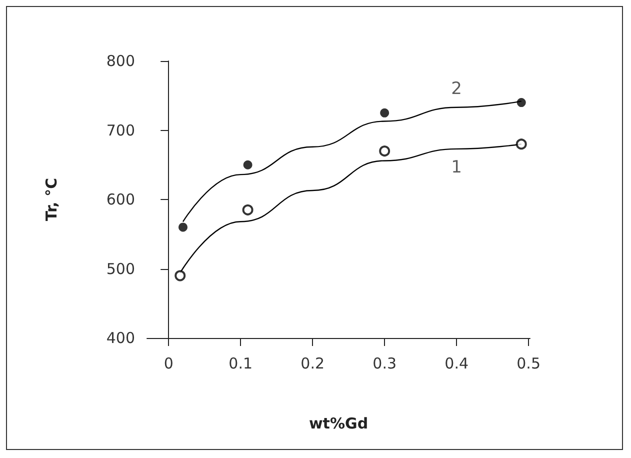  What do you see at coordinates (240, 363) in the screenshot?
I see `x-tick-label: 0.1` at bounding box center [240, 363].